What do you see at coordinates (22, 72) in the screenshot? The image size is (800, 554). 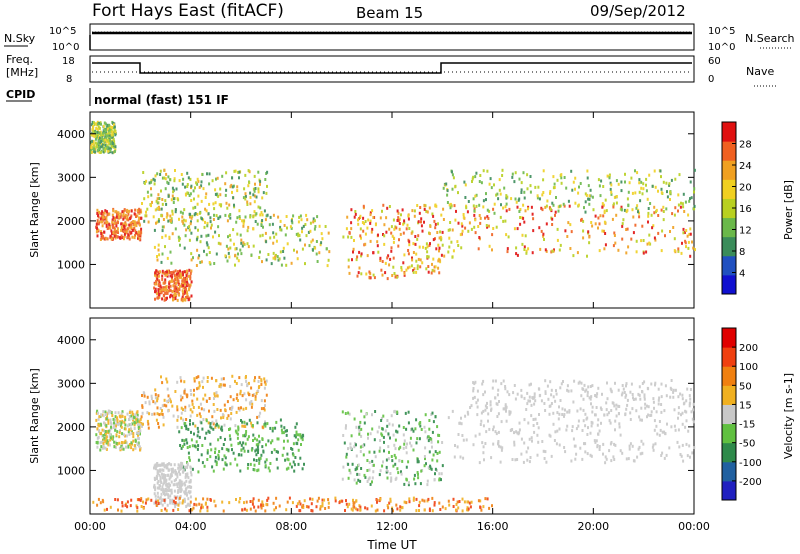 I see `freq-unit-label: [MHz]` at bounding box center [22, 72].